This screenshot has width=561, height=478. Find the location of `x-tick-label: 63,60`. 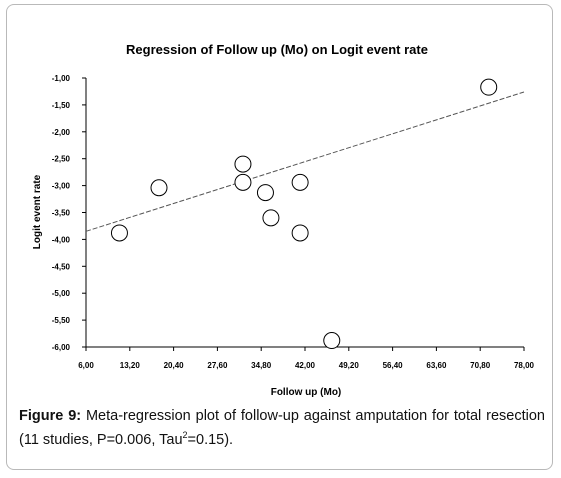

x-tick-label: 63,60 is located at coordinates (436, 365).